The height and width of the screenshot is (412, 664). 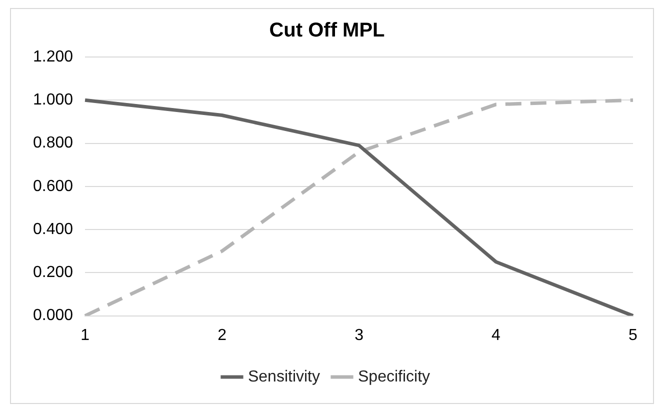 I want to click on y-tick-label: 1.000, so click(x=53, y=100).